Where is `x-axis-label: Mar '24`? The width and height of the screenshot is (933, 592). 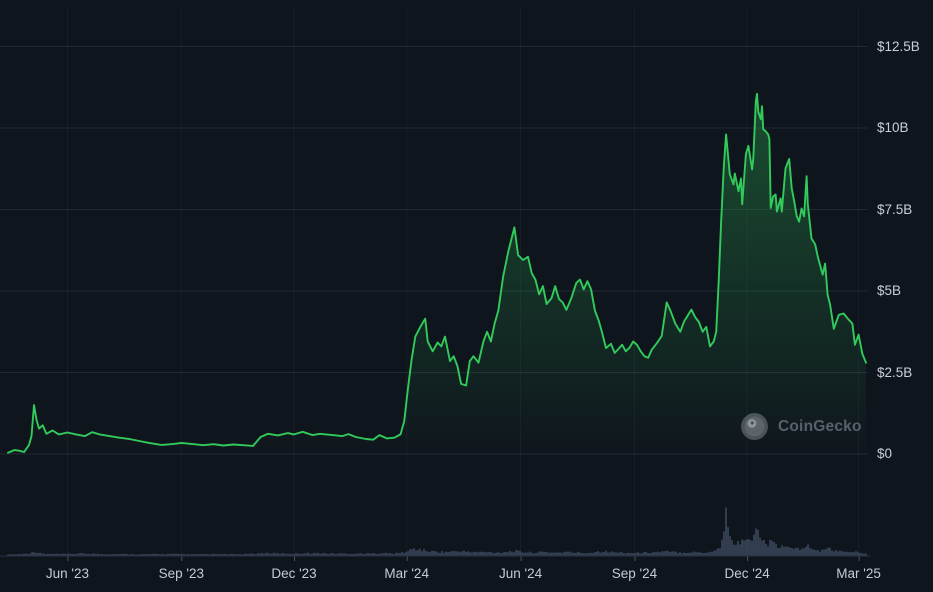 x-axis-label: Mar '24 is located at coordinates (406, 573).